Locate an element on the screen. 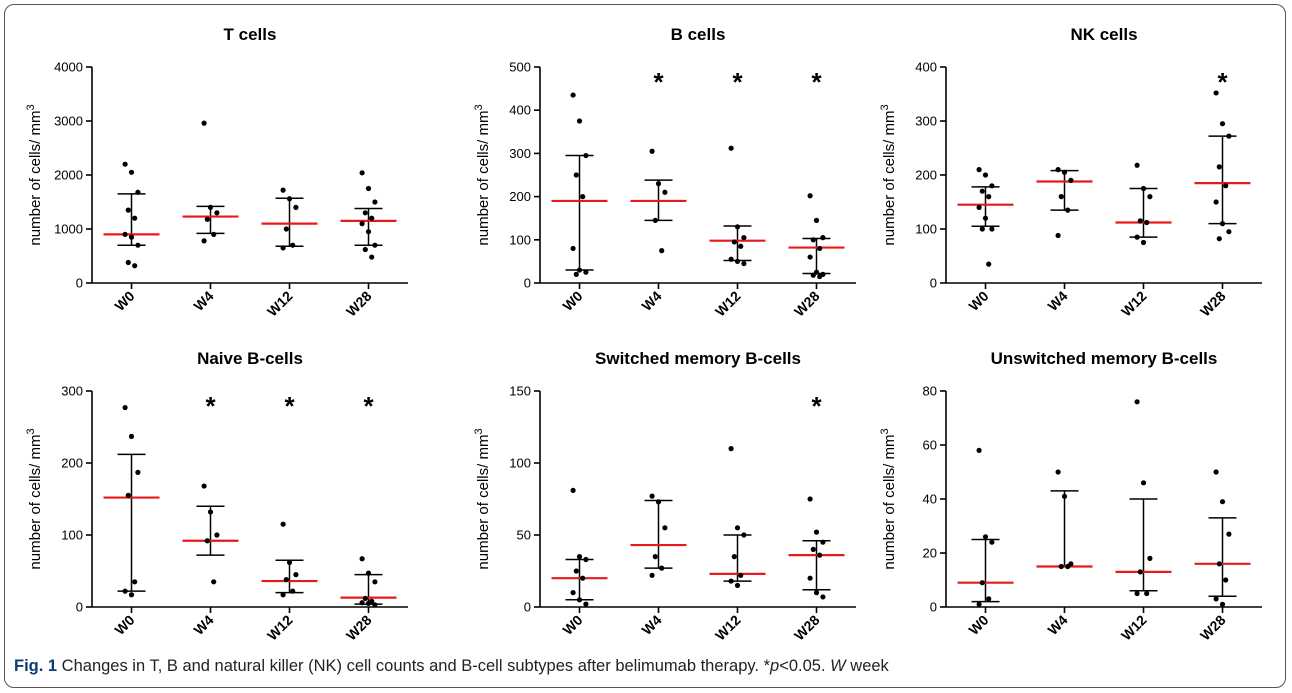 This screenshot has height=693, width=1292. caption-w: W is located at coordinates (838, 666).